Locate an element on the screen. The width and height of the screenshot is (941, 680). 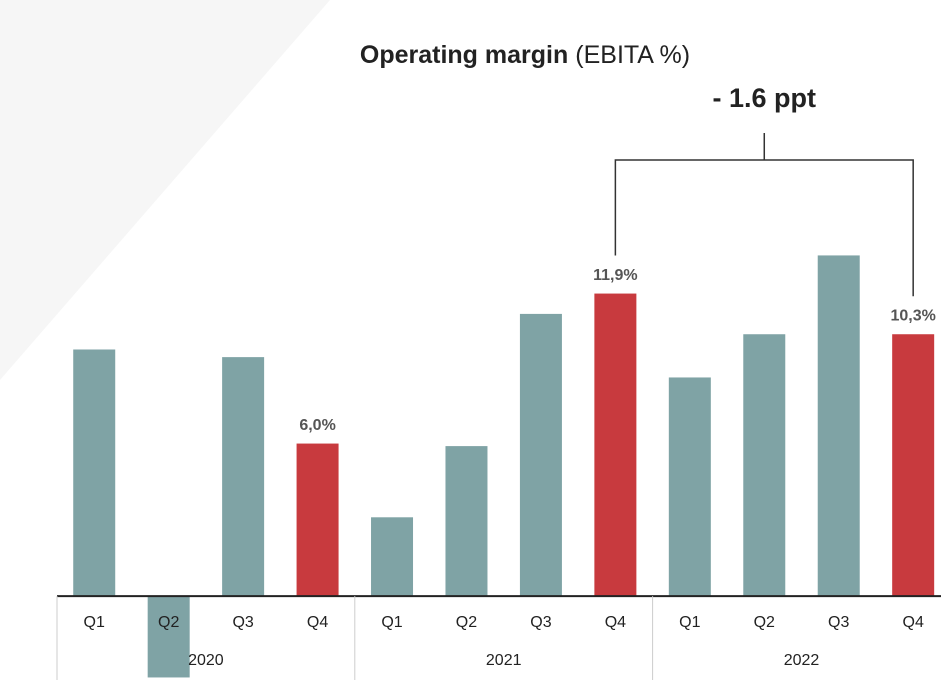
title-main: Operating margin is located at coordinates (464, 55).